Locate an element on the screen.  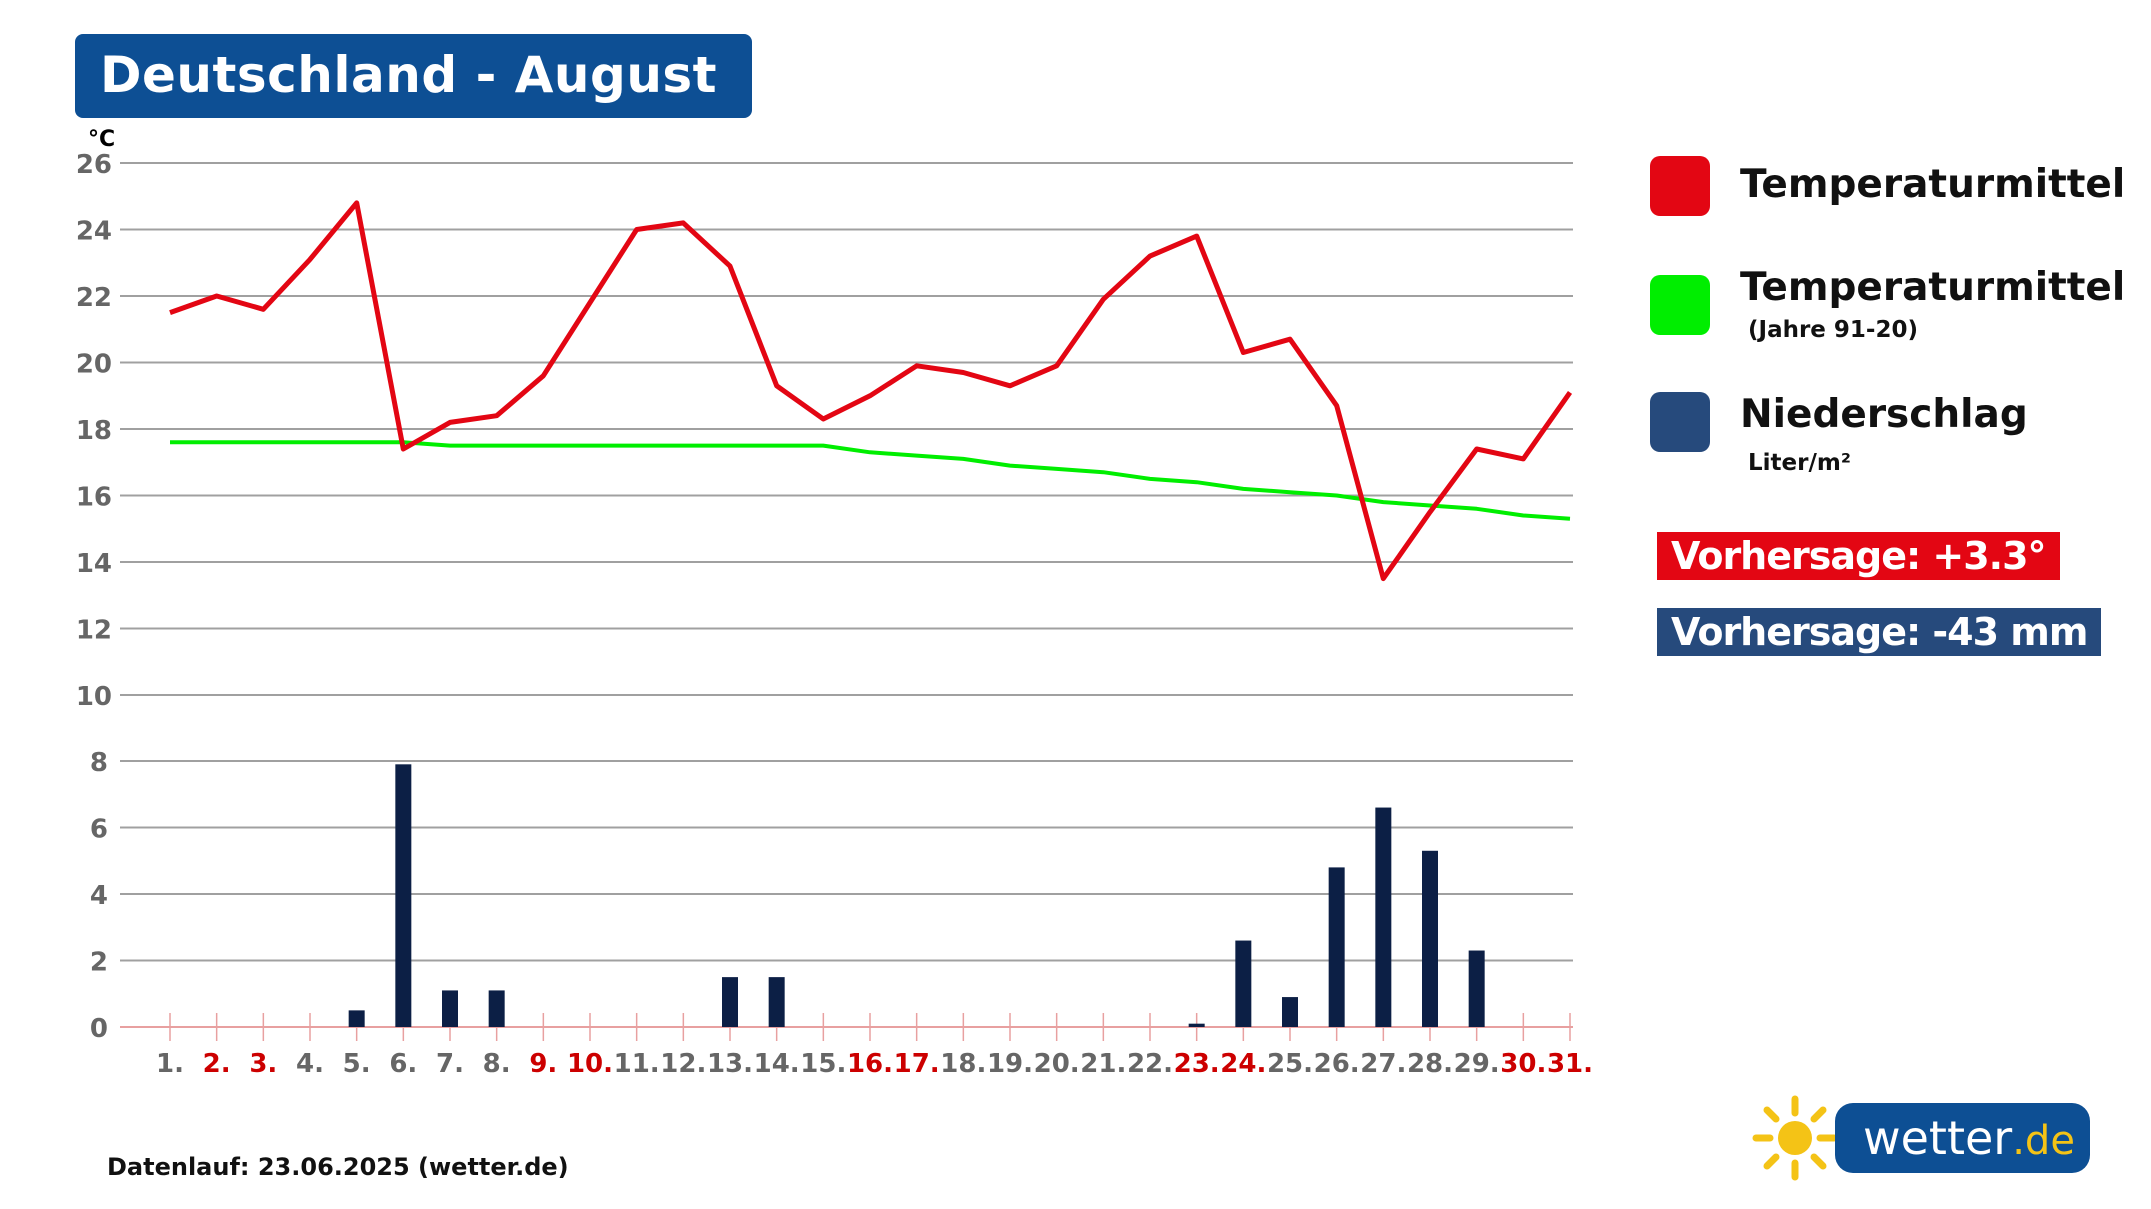
x-tick-label: 15. is located at coordinates (823, 1064).